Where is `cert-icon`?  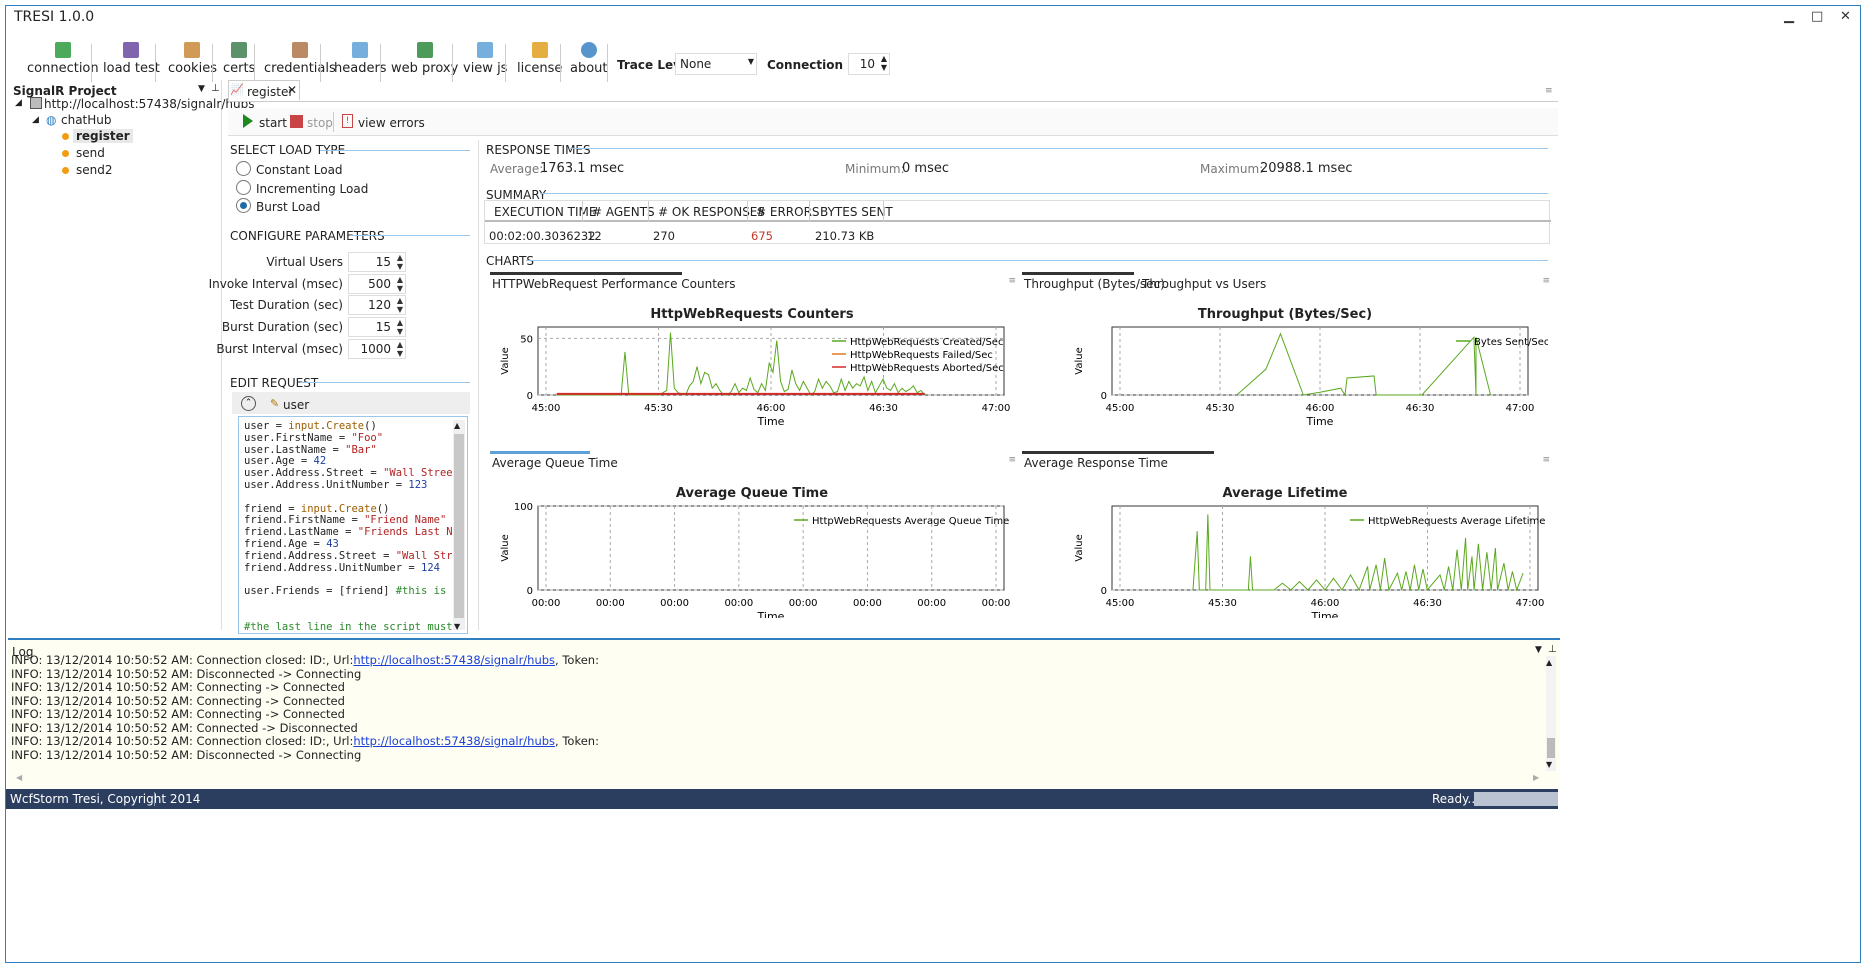
cert-icon is located at coordinates (239, 50).